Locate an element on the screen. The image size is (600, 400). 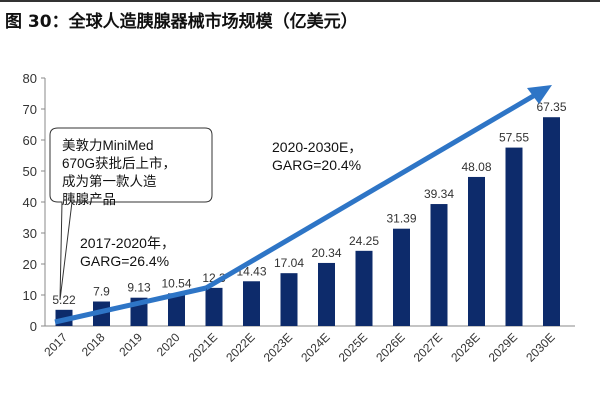
bar-2024E is located at coordinates (326, 294).